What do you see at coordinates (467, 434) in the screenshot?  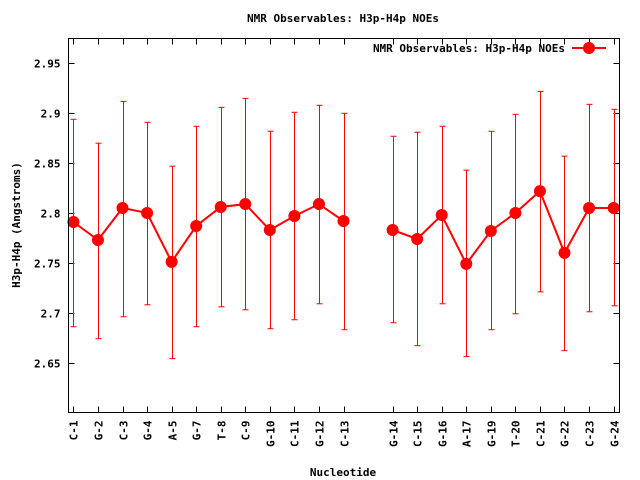 I see `x-tick-label: A-17` at bounding box center [467, 434].